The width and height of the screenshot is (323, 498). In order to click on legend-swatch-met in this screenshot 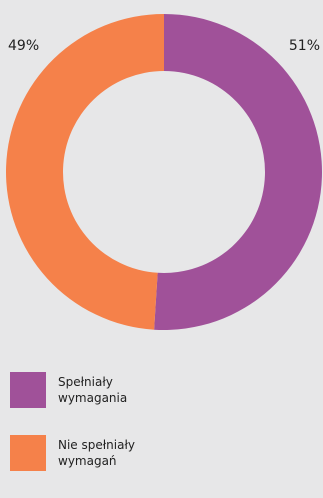, I will do `click(28, 390)`.